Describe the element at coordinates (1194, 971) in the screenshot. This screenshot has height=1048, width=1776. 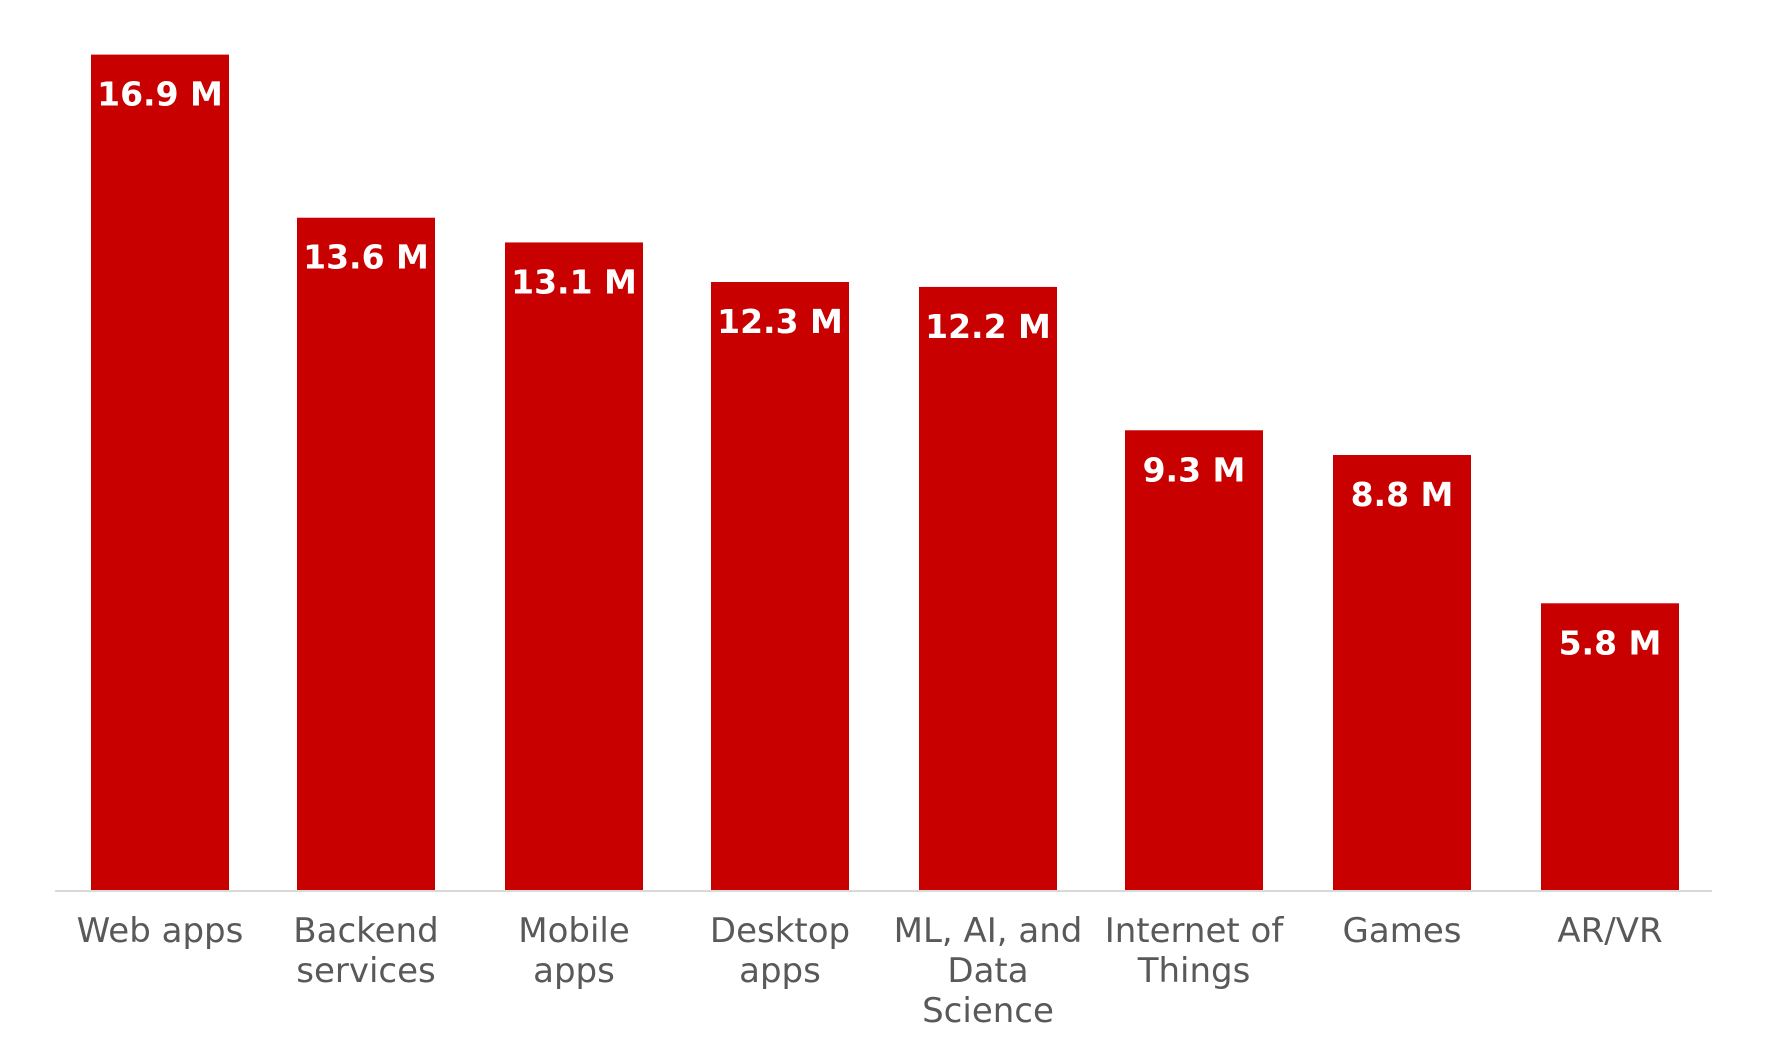
I see `category-label-line: Things` at that location.